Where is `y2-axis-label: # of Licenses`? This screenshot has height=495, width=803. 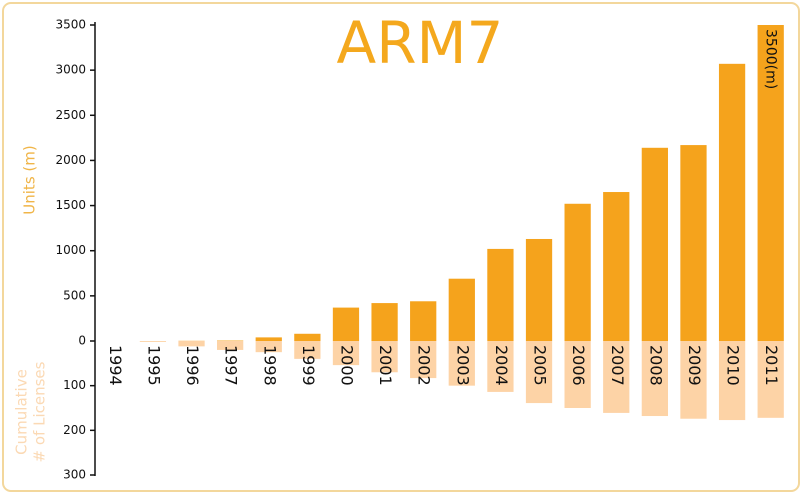 y2-axis-label: # of Licenses is located at coordinates (40, 411).